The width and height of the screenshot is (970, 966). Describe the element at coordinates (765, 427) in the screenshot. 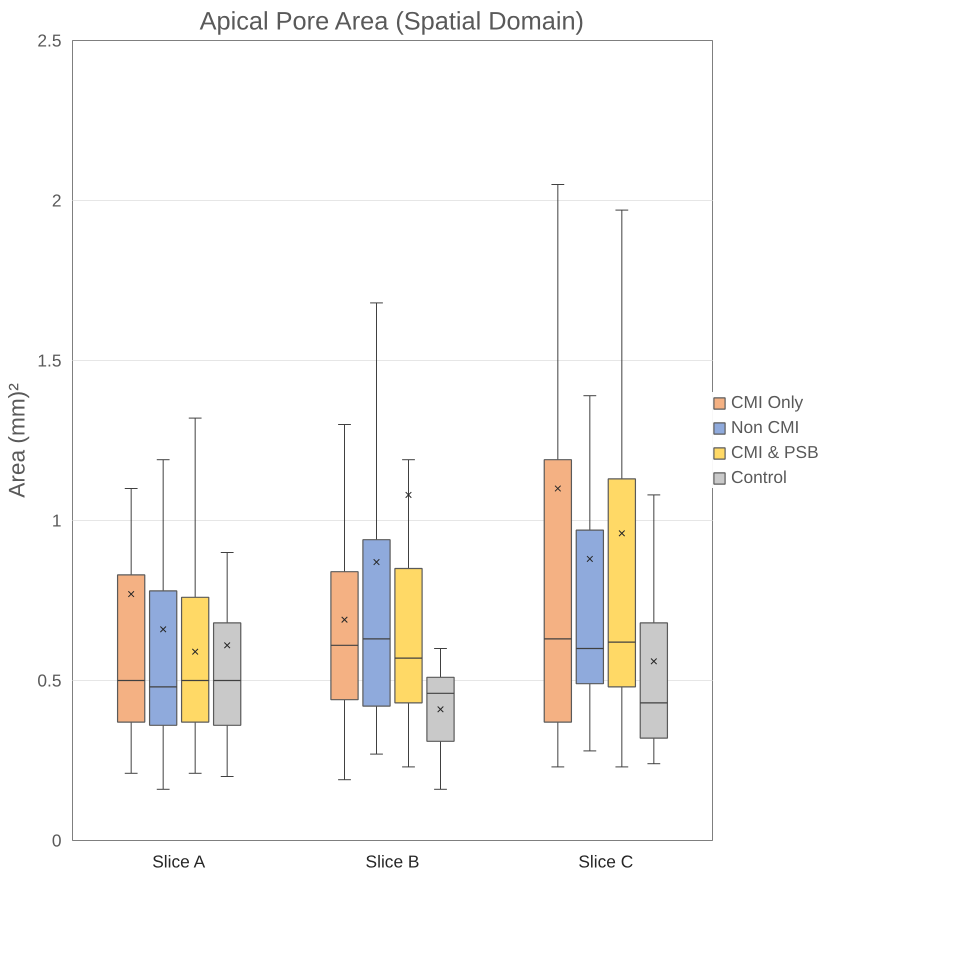

I see `legend-label: Non CMI` at that location.